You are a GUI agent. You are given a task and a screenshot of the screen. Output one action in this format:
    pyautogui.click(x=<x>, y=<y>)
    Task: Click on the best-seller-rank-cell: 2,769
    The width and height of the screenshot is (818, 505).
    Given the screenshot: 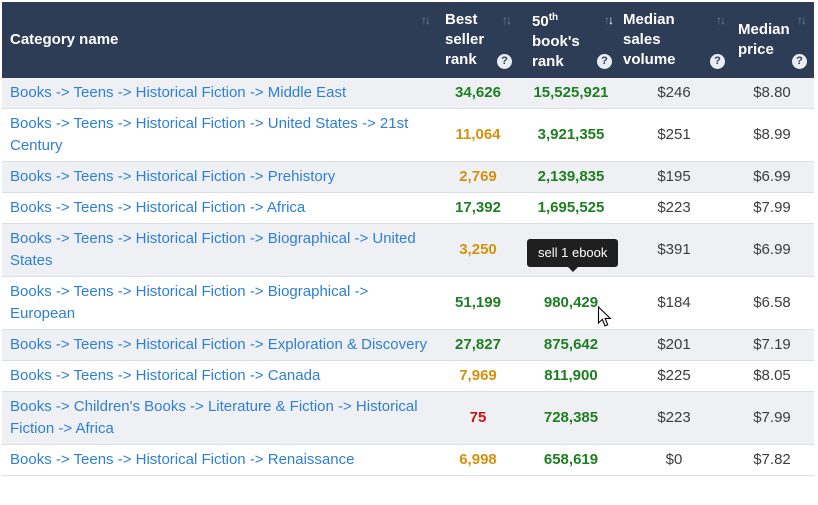 What is the action you would take?
    pyautogui.click(x=478, y=177)
    